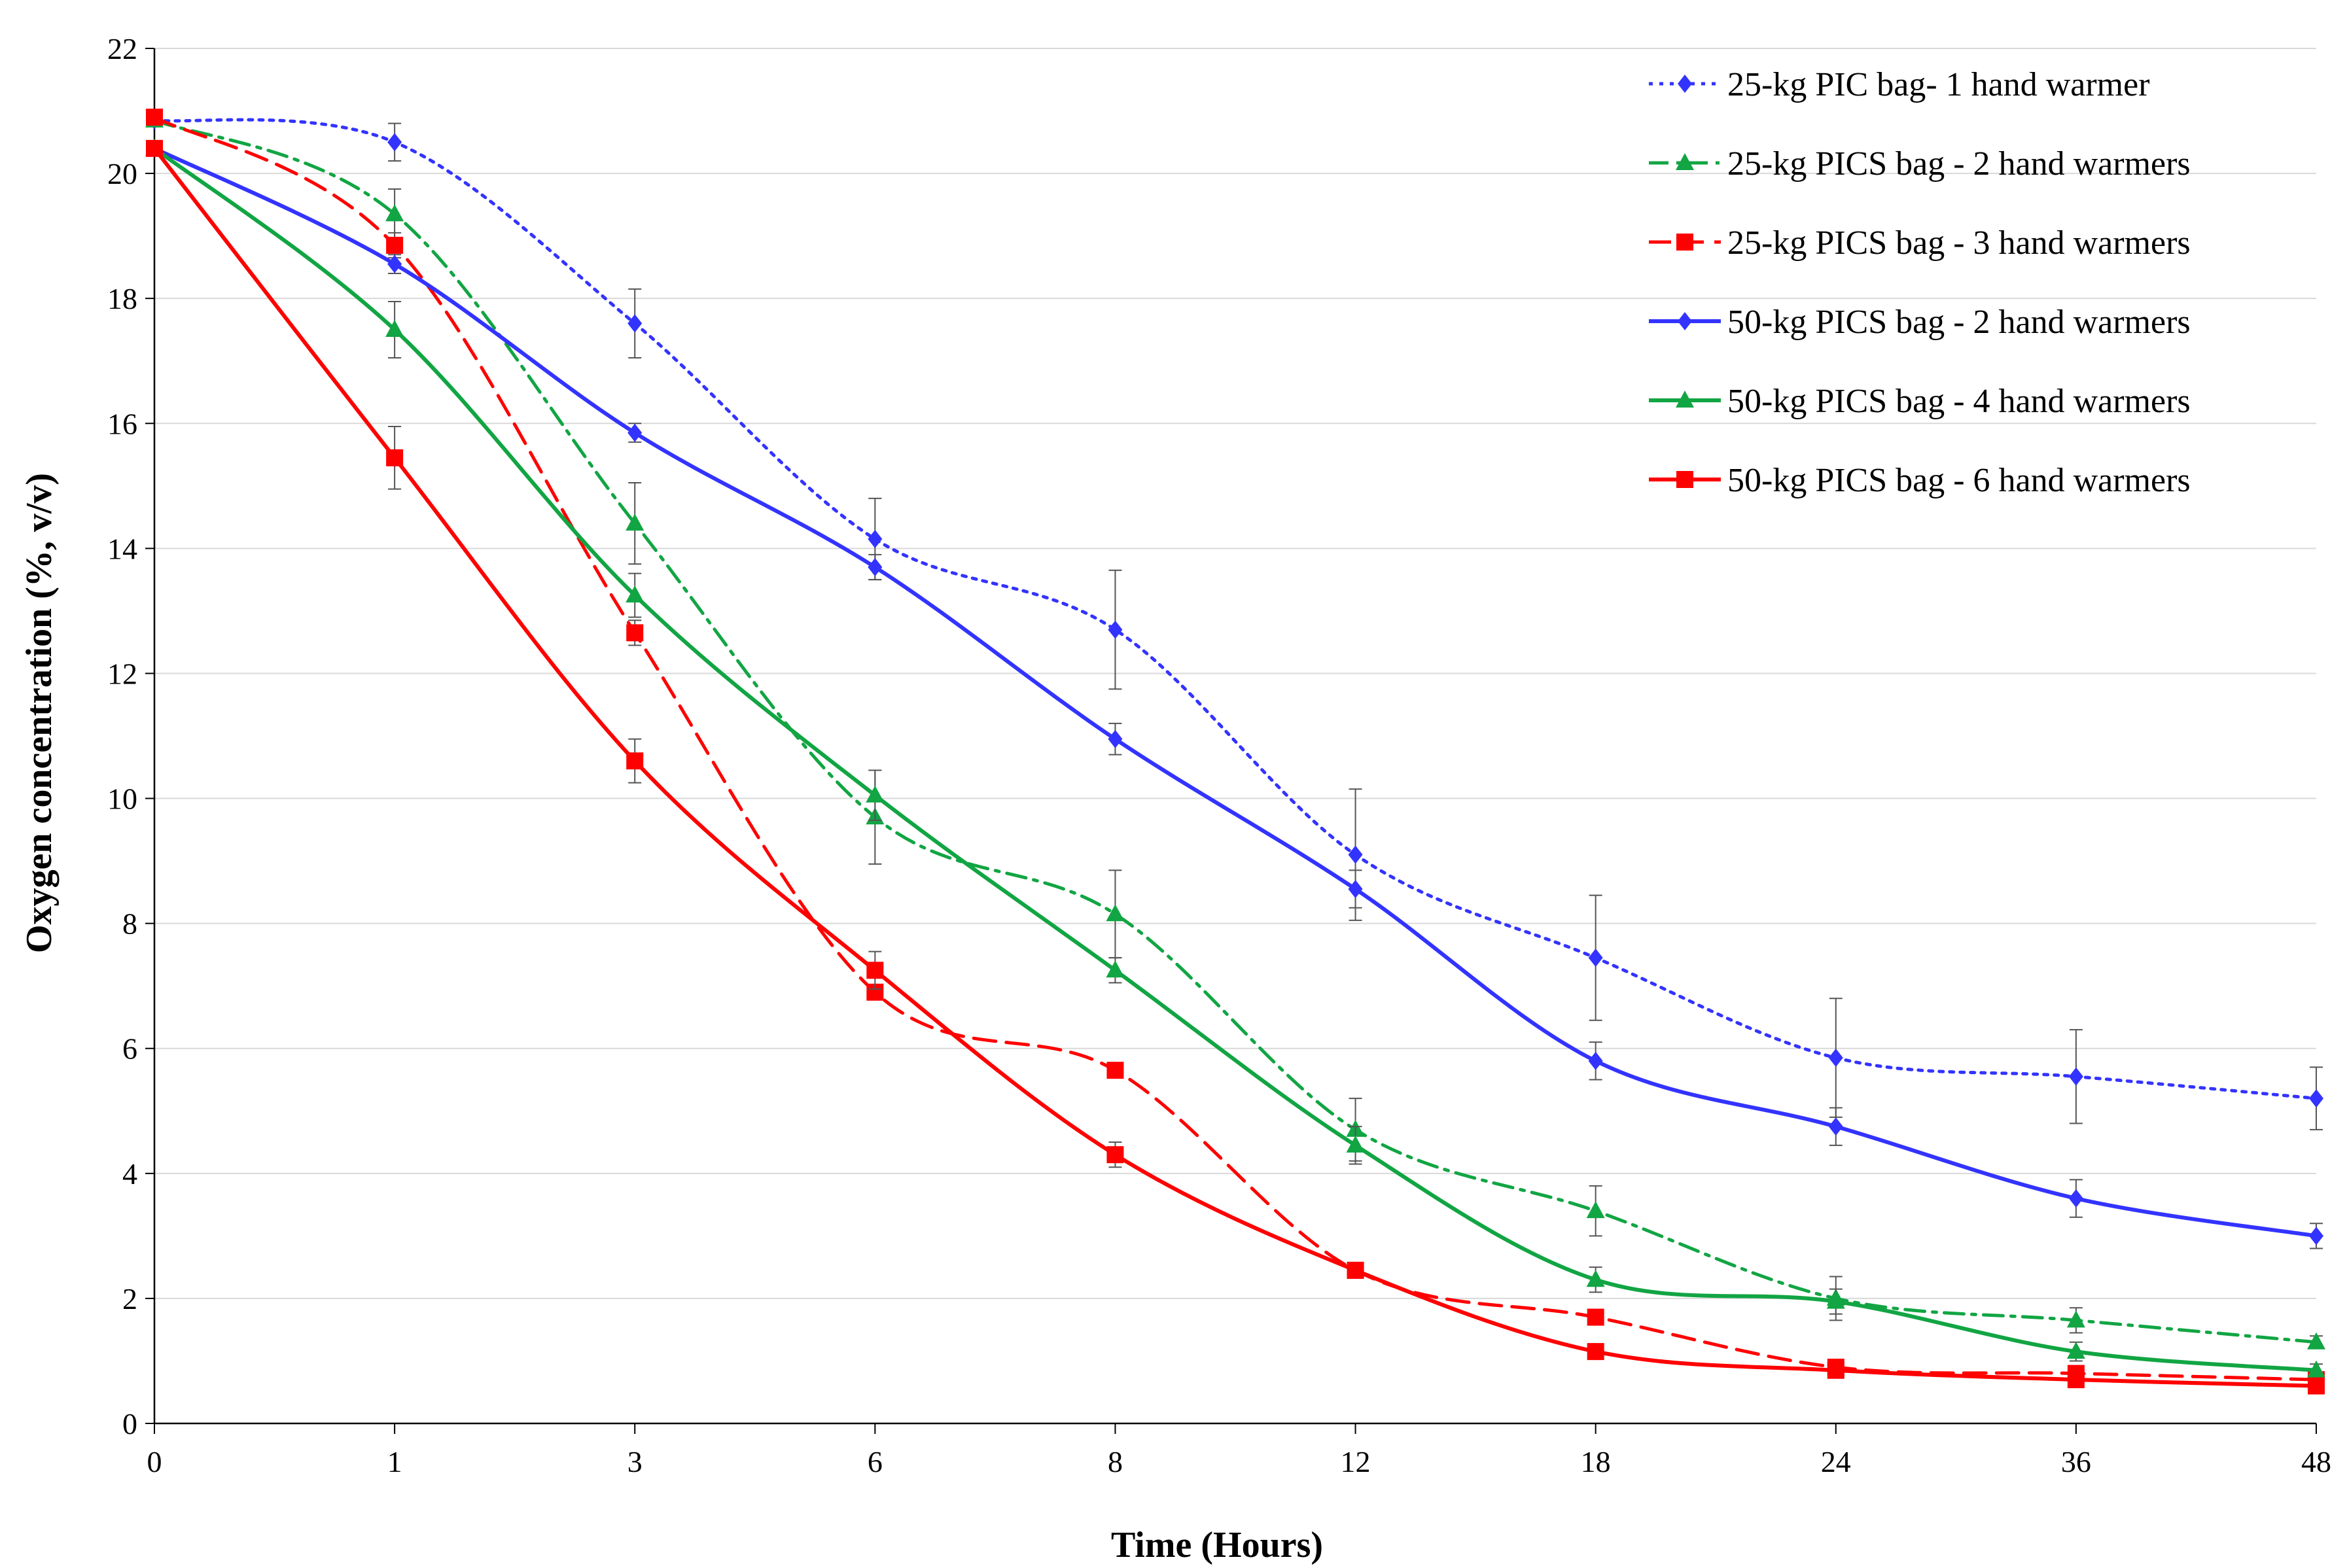 The image size is (2347, 1568). Describe the element at coordinates (1356, 1461) in the screenshot. I see `x-tick-label: 12` at that location.